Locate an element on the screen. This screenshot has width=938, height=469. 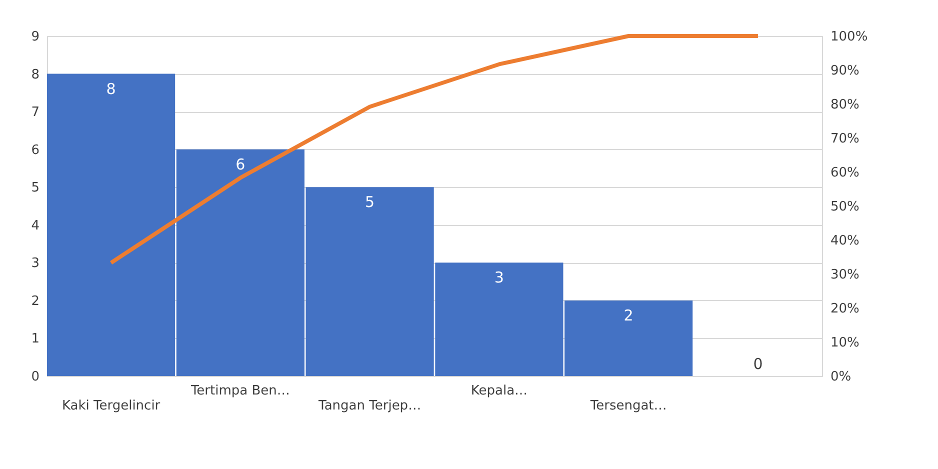
y-tick-label: 1 is located at coordinates (35, 339).